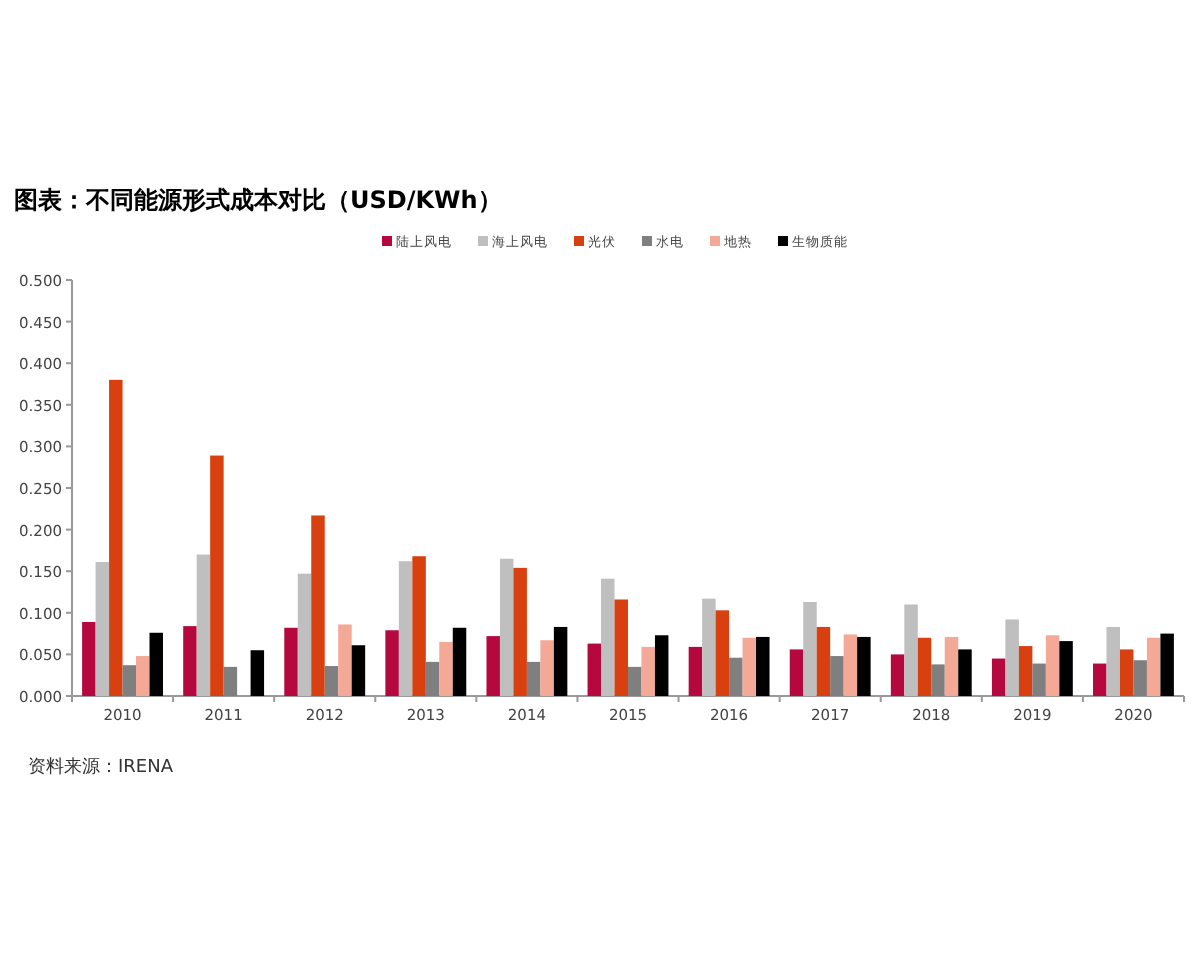 Image resolution: width=1200 pixels, height=960 pixels. I want to click on text: 资料来源：IRENA, so click(101, 767).